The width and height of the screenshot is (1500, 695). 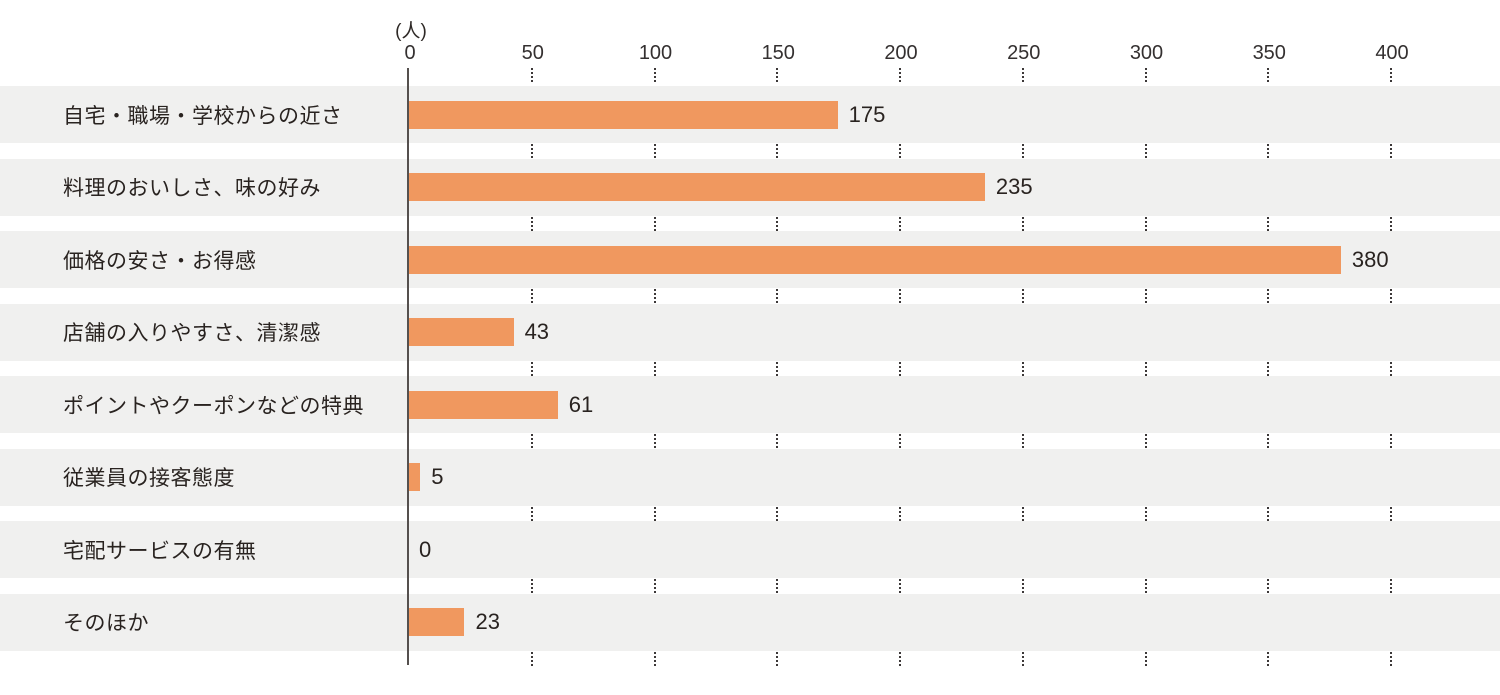 I want to click on value-label: 5, so click(x=437, y=477).